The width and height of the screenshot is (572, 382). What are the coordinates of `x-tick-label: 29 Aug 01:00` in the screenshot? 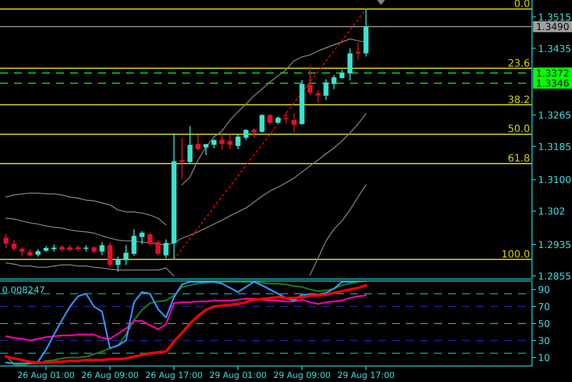 It's located at (238, 376).